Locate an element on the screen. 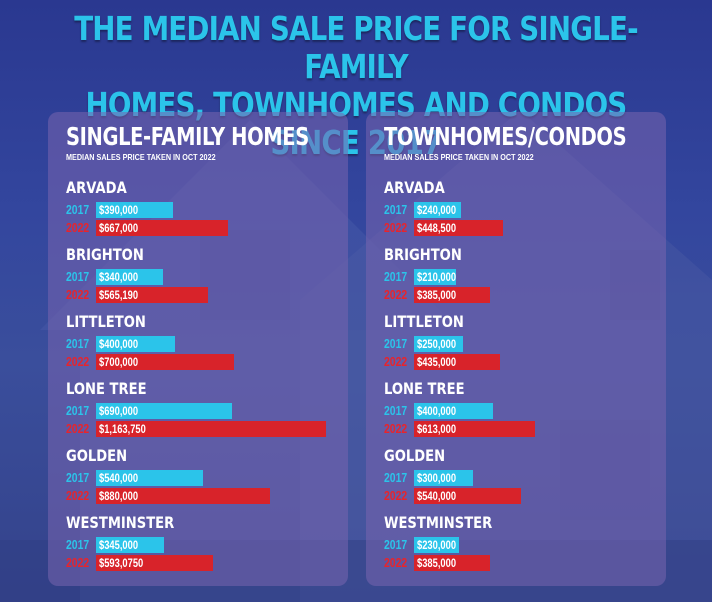 The image size is (712, 602). bar-value-label: $300,000 is located at coordinates (437, 478).